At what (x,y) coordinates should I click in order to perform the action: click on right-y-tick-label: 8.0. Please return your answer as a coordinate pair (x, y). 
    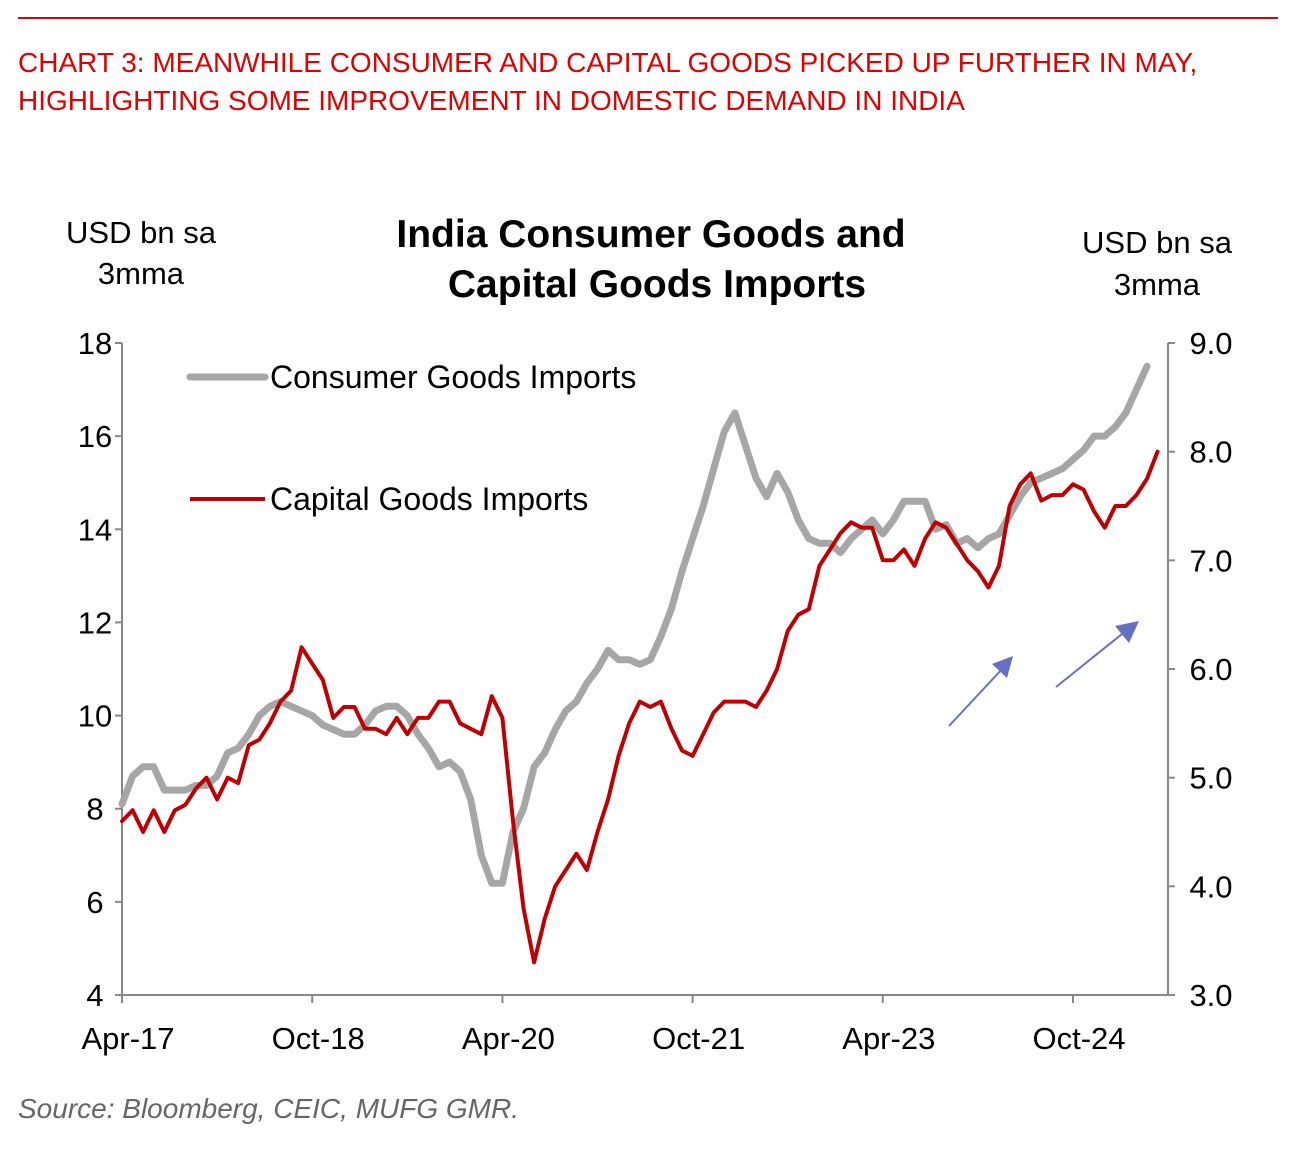
    Looking at the image, I should click on (1210, 452).